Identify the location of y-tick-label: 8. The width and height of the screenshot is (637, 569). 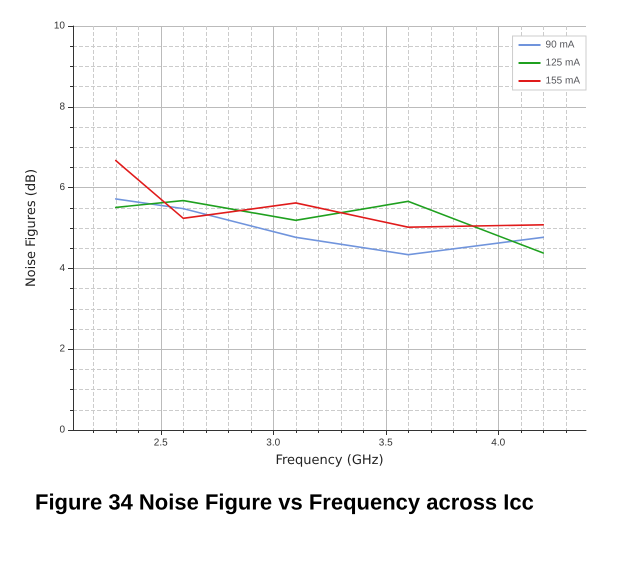
(62, 106).